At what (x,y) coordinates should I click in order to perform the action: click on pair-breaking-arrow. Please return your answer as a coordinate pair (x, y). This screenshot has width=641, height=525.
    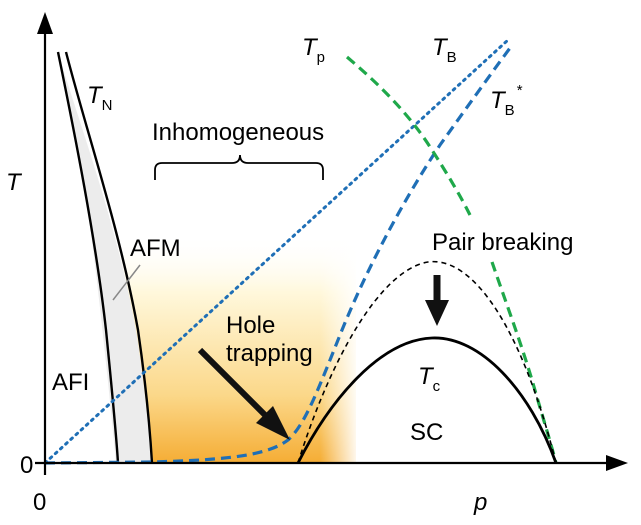
    Looking at the image, I should click on (437, 300).